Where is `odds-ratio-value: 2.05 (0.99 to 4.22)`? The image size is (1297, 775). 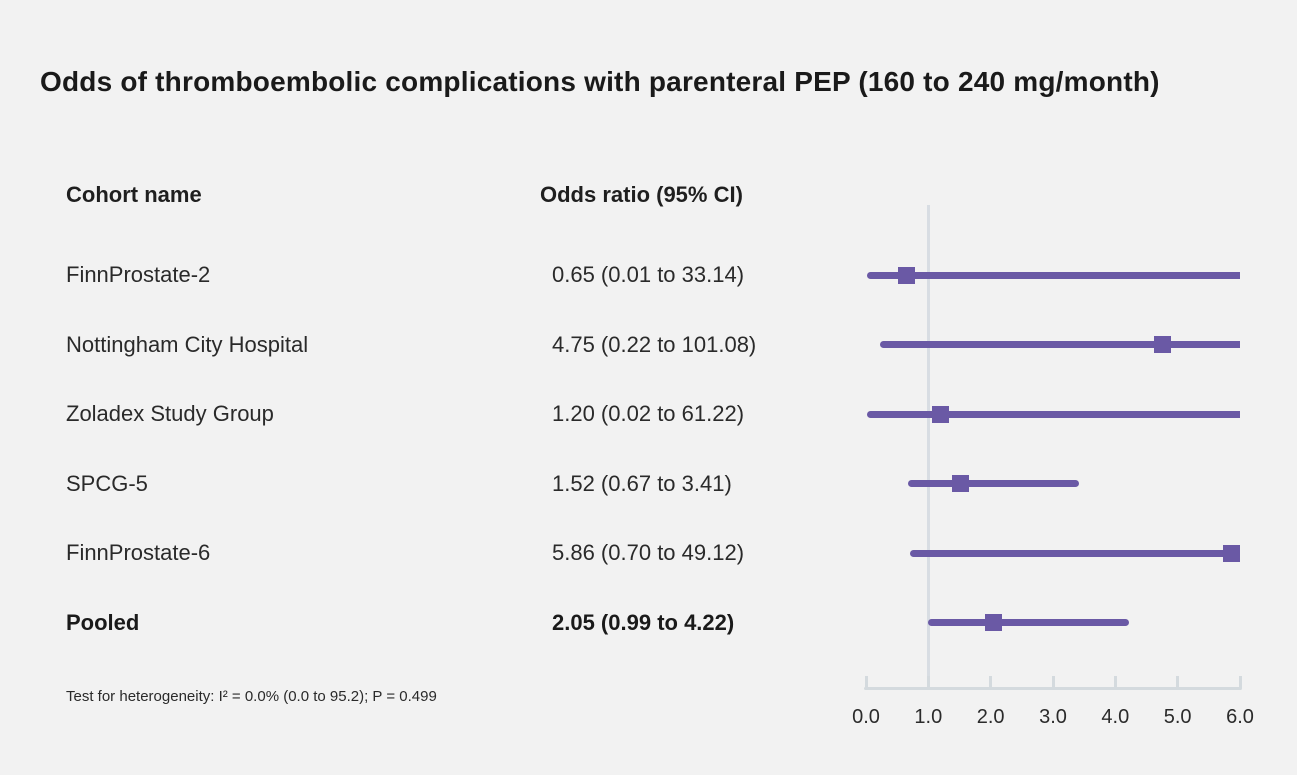
odds-ratio-value: 2.05 (0.99 to 4.22) is located at coordinates (643, 622).